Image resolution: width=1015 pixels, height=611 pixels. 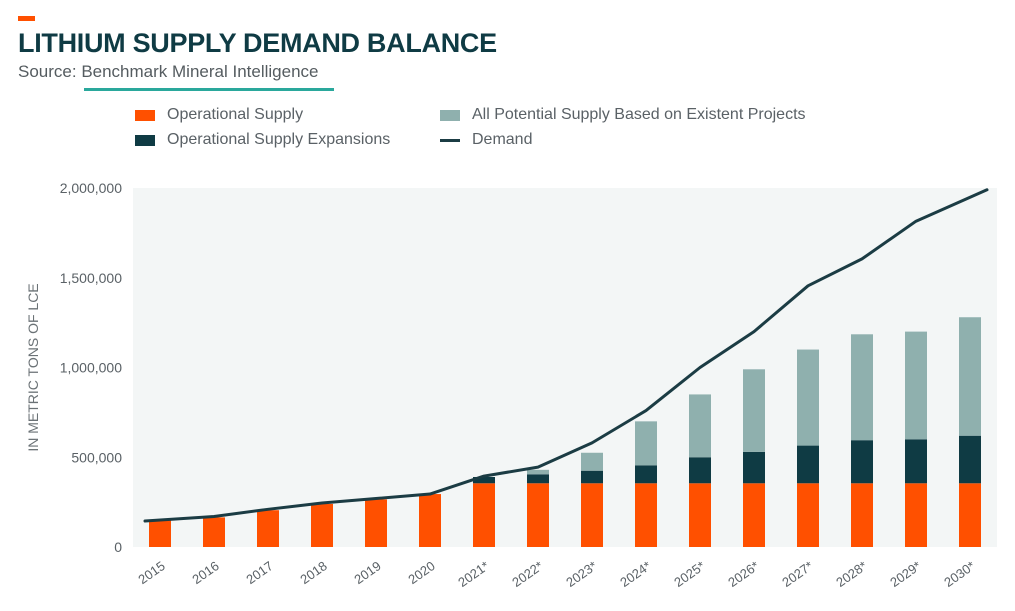 I want to click on x-tick-label: 2026*, so click(x=743, y=574).